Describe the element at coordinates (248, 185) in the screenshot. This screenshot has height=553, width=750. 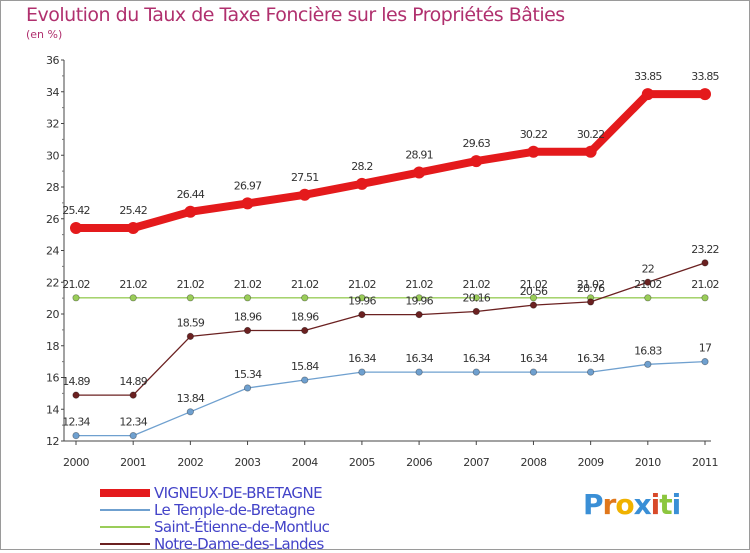
I see `data-label: 26.97` at that location.